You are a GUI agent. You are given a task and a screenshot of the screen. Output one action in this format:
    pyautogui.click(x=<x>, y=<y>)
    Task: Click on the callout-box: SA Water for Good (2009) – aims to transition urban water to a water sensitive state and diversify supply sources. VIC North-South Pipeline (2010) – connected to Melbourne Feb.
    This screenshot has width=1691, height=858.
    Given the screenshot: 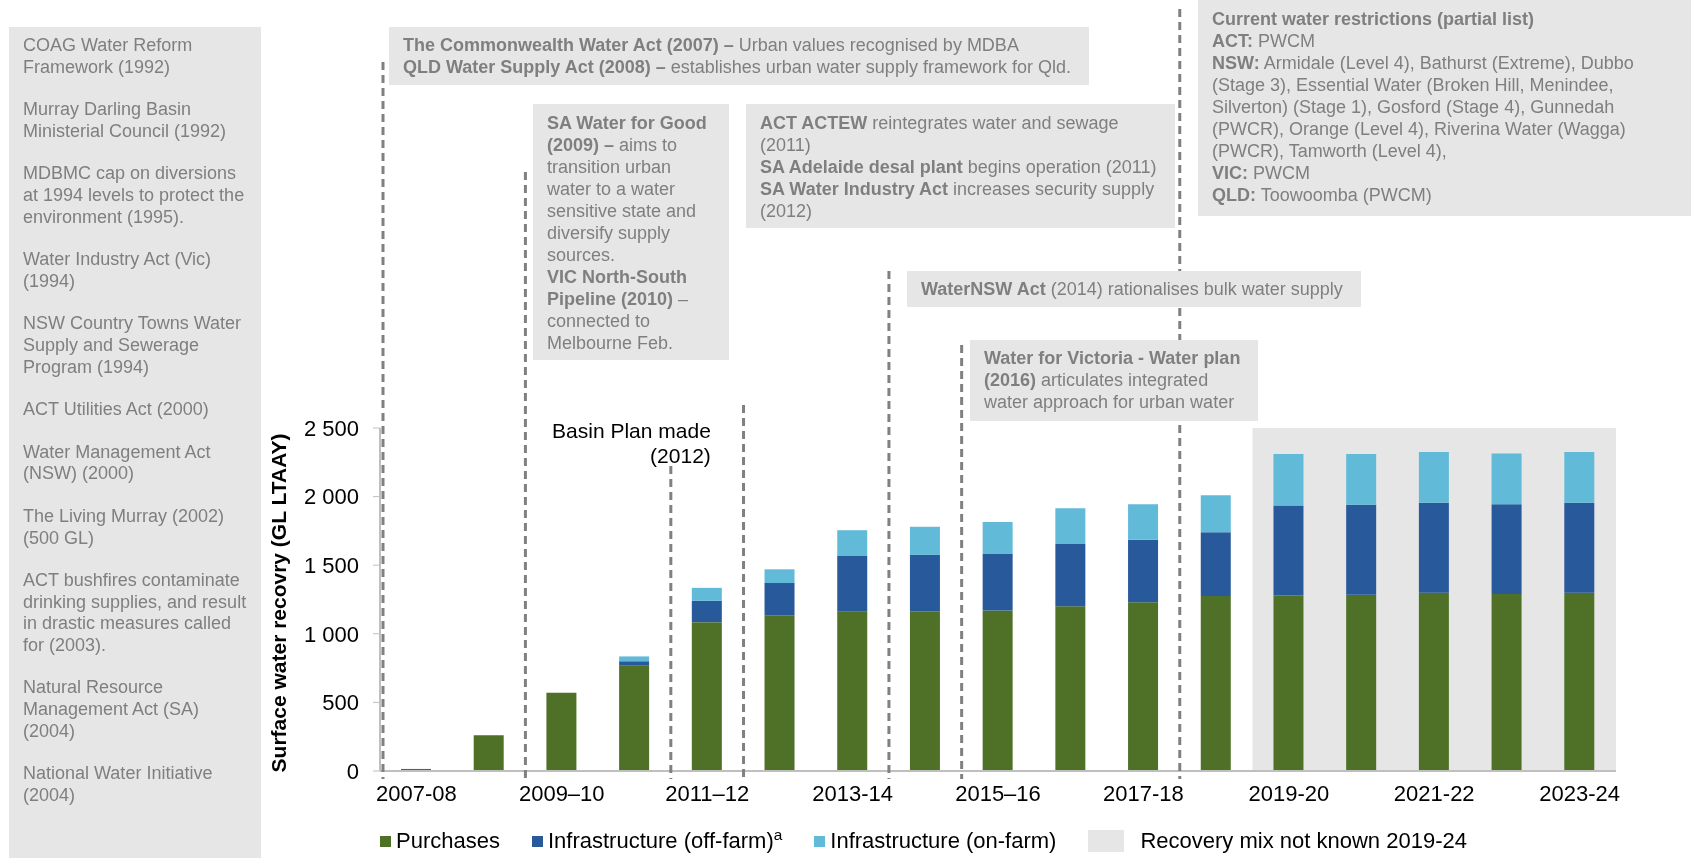 What is the action you would take?
    pyautogui.click(x=631, y=232)
    